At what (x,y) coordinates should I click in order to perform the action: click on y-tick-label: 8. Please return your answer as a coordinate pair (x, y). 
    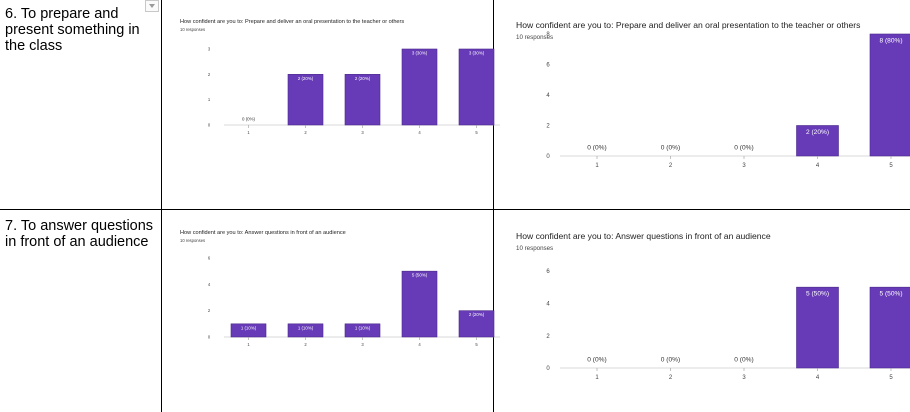
    Looking at the image, I should click on (548, 35).